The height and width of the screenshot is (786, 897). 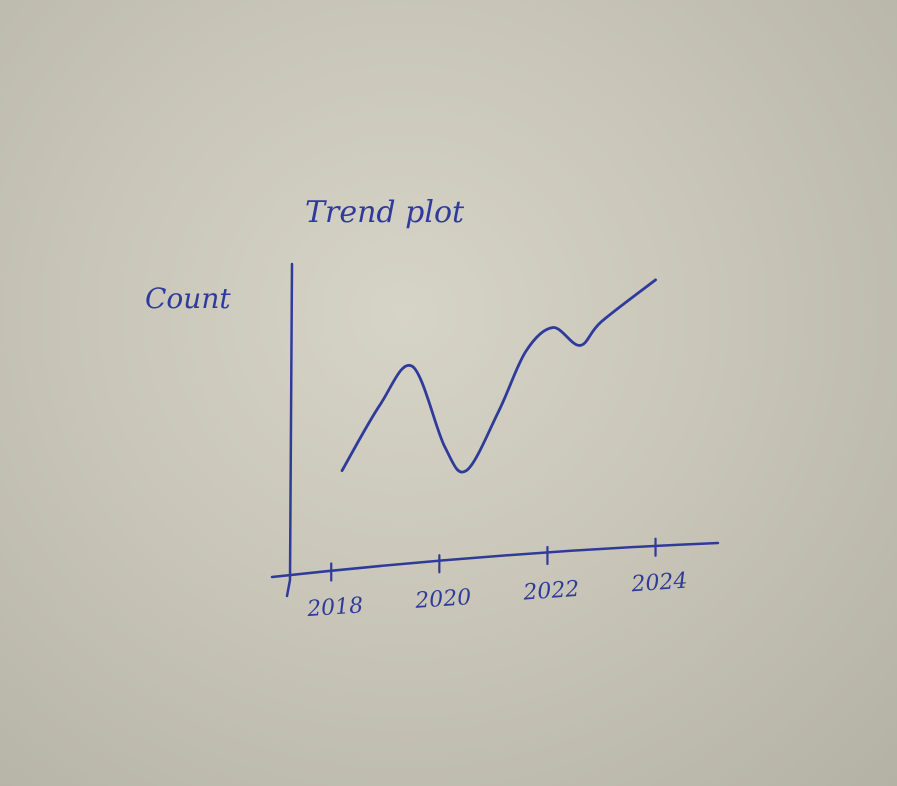 What do you see at coordinates (289, 430) in the screenshot?
I see `y-axis-line` at bounding box center [289, 430].